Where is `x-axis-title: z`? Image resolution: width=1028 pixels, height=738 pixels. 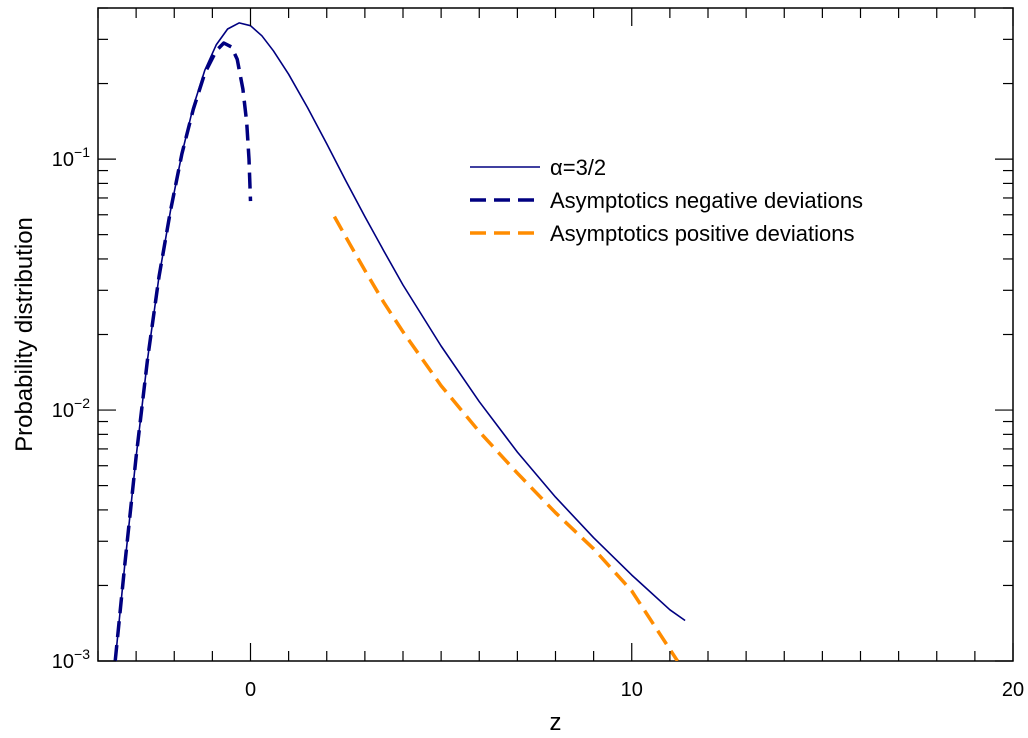
x-axis-title: z is located at coordinates (556, 722).